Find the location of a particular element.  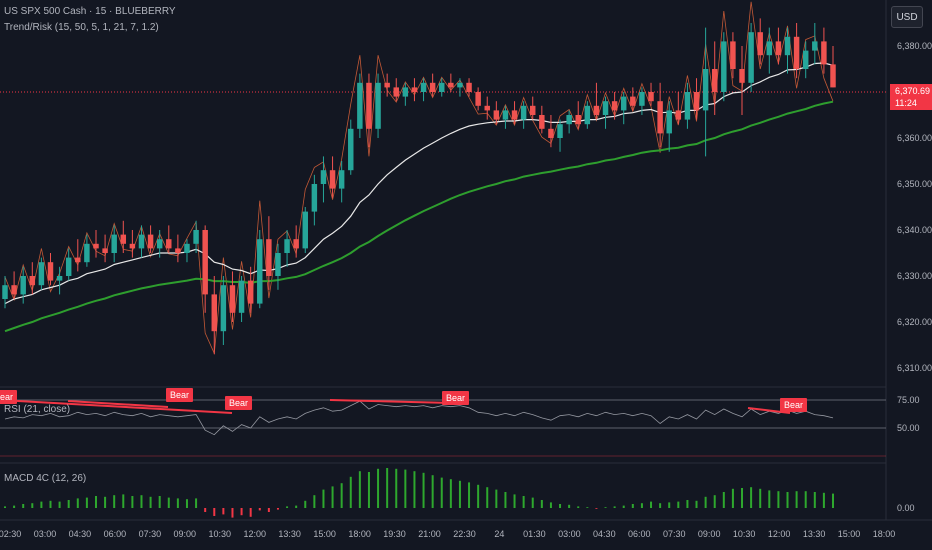

rsi-legend: RSI (21, close) is located at coordinates (37, 409).